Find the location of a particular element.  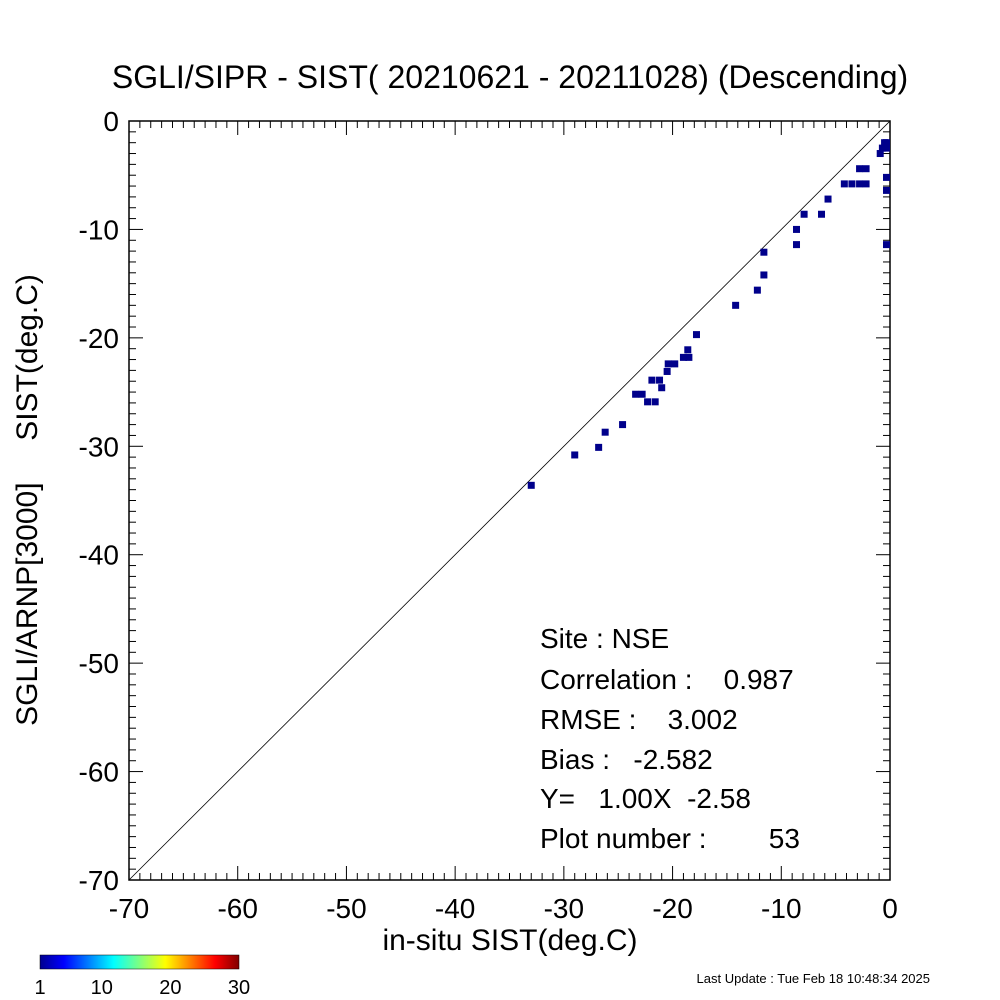

y-axis-title: SGLI/ARNP[3000] SIST(deg.C) is located at coordinates (27, 500).